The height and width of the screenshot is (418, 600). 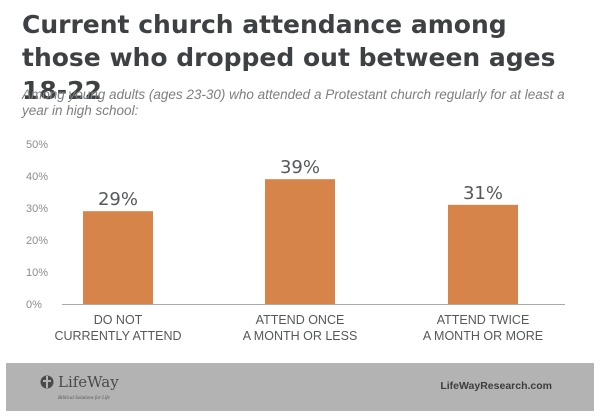 I want to click on y-tick-label: 50%, so click(x=37, y=145).